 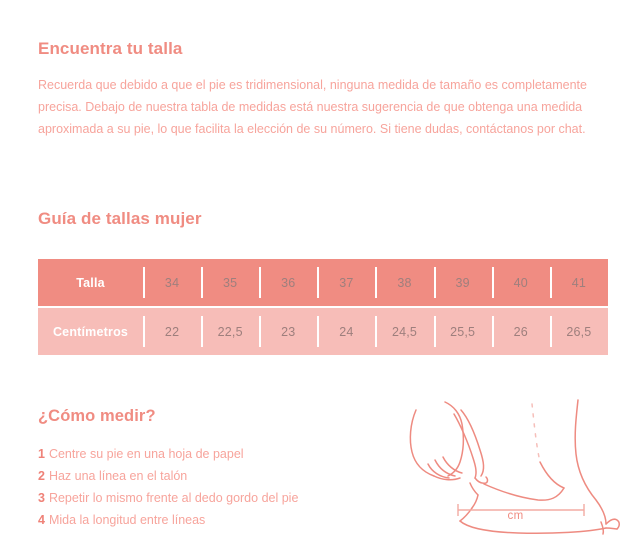 I want to click on step-text: Haz una línea en el talón, so click(x=118, y=476).